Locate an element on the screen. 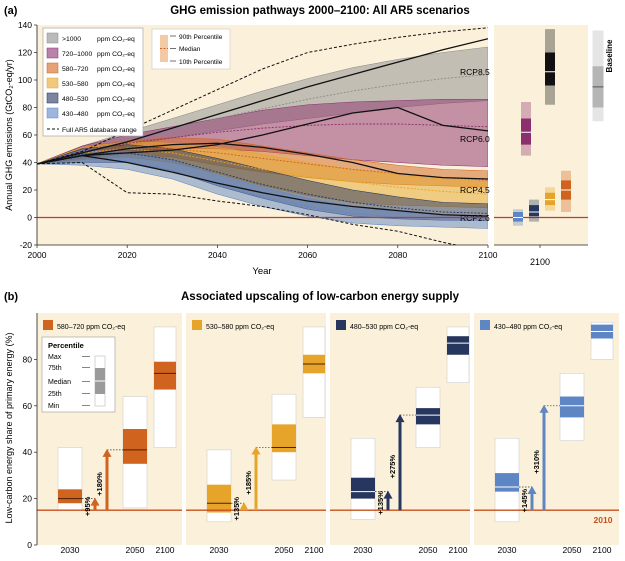 This screenshot has height=561, width=625. increase-2050-2: +275% is located at coordinates (392, 467).